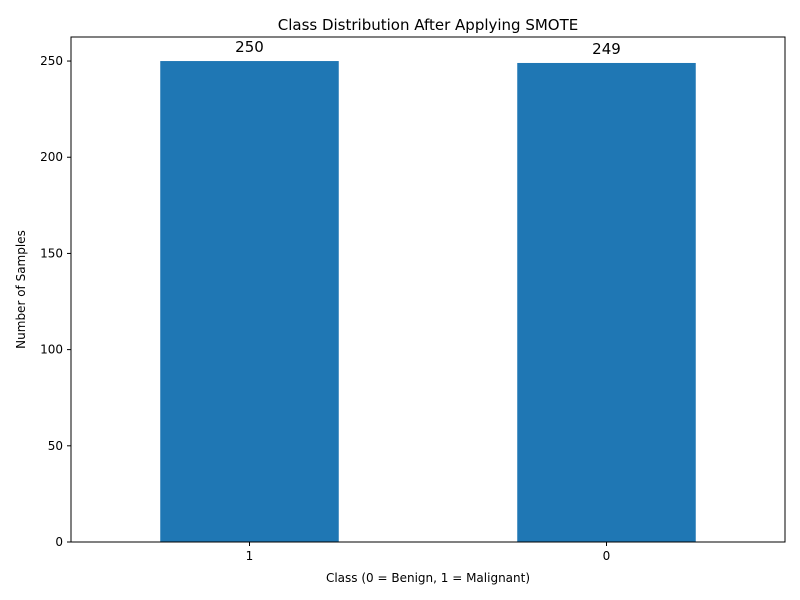 The width and height of the screenshot is (800, 600). Describe the element at coordinates (59, 542) in the screenshot. I see `y-tick-label: 0` at that location.